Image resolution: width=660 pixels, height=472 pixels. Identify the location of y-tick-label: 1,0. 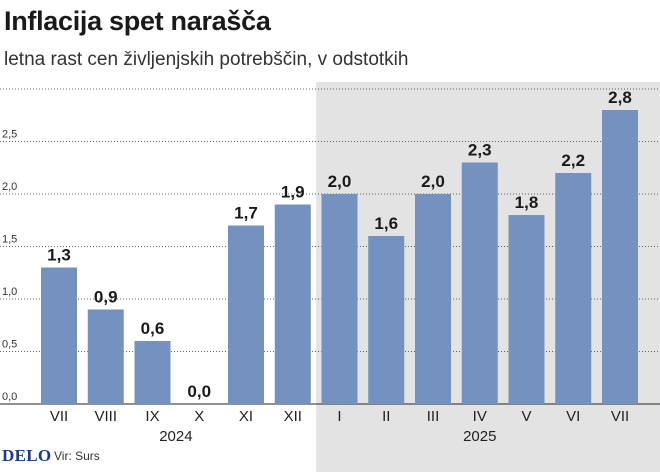
(9, 292).